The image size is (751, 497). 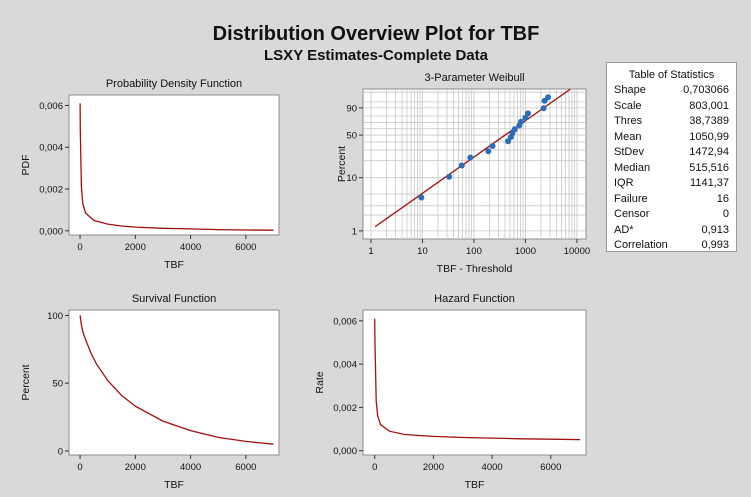 I want to click on y-axis-label: Rate, so click(x=320, y=382).